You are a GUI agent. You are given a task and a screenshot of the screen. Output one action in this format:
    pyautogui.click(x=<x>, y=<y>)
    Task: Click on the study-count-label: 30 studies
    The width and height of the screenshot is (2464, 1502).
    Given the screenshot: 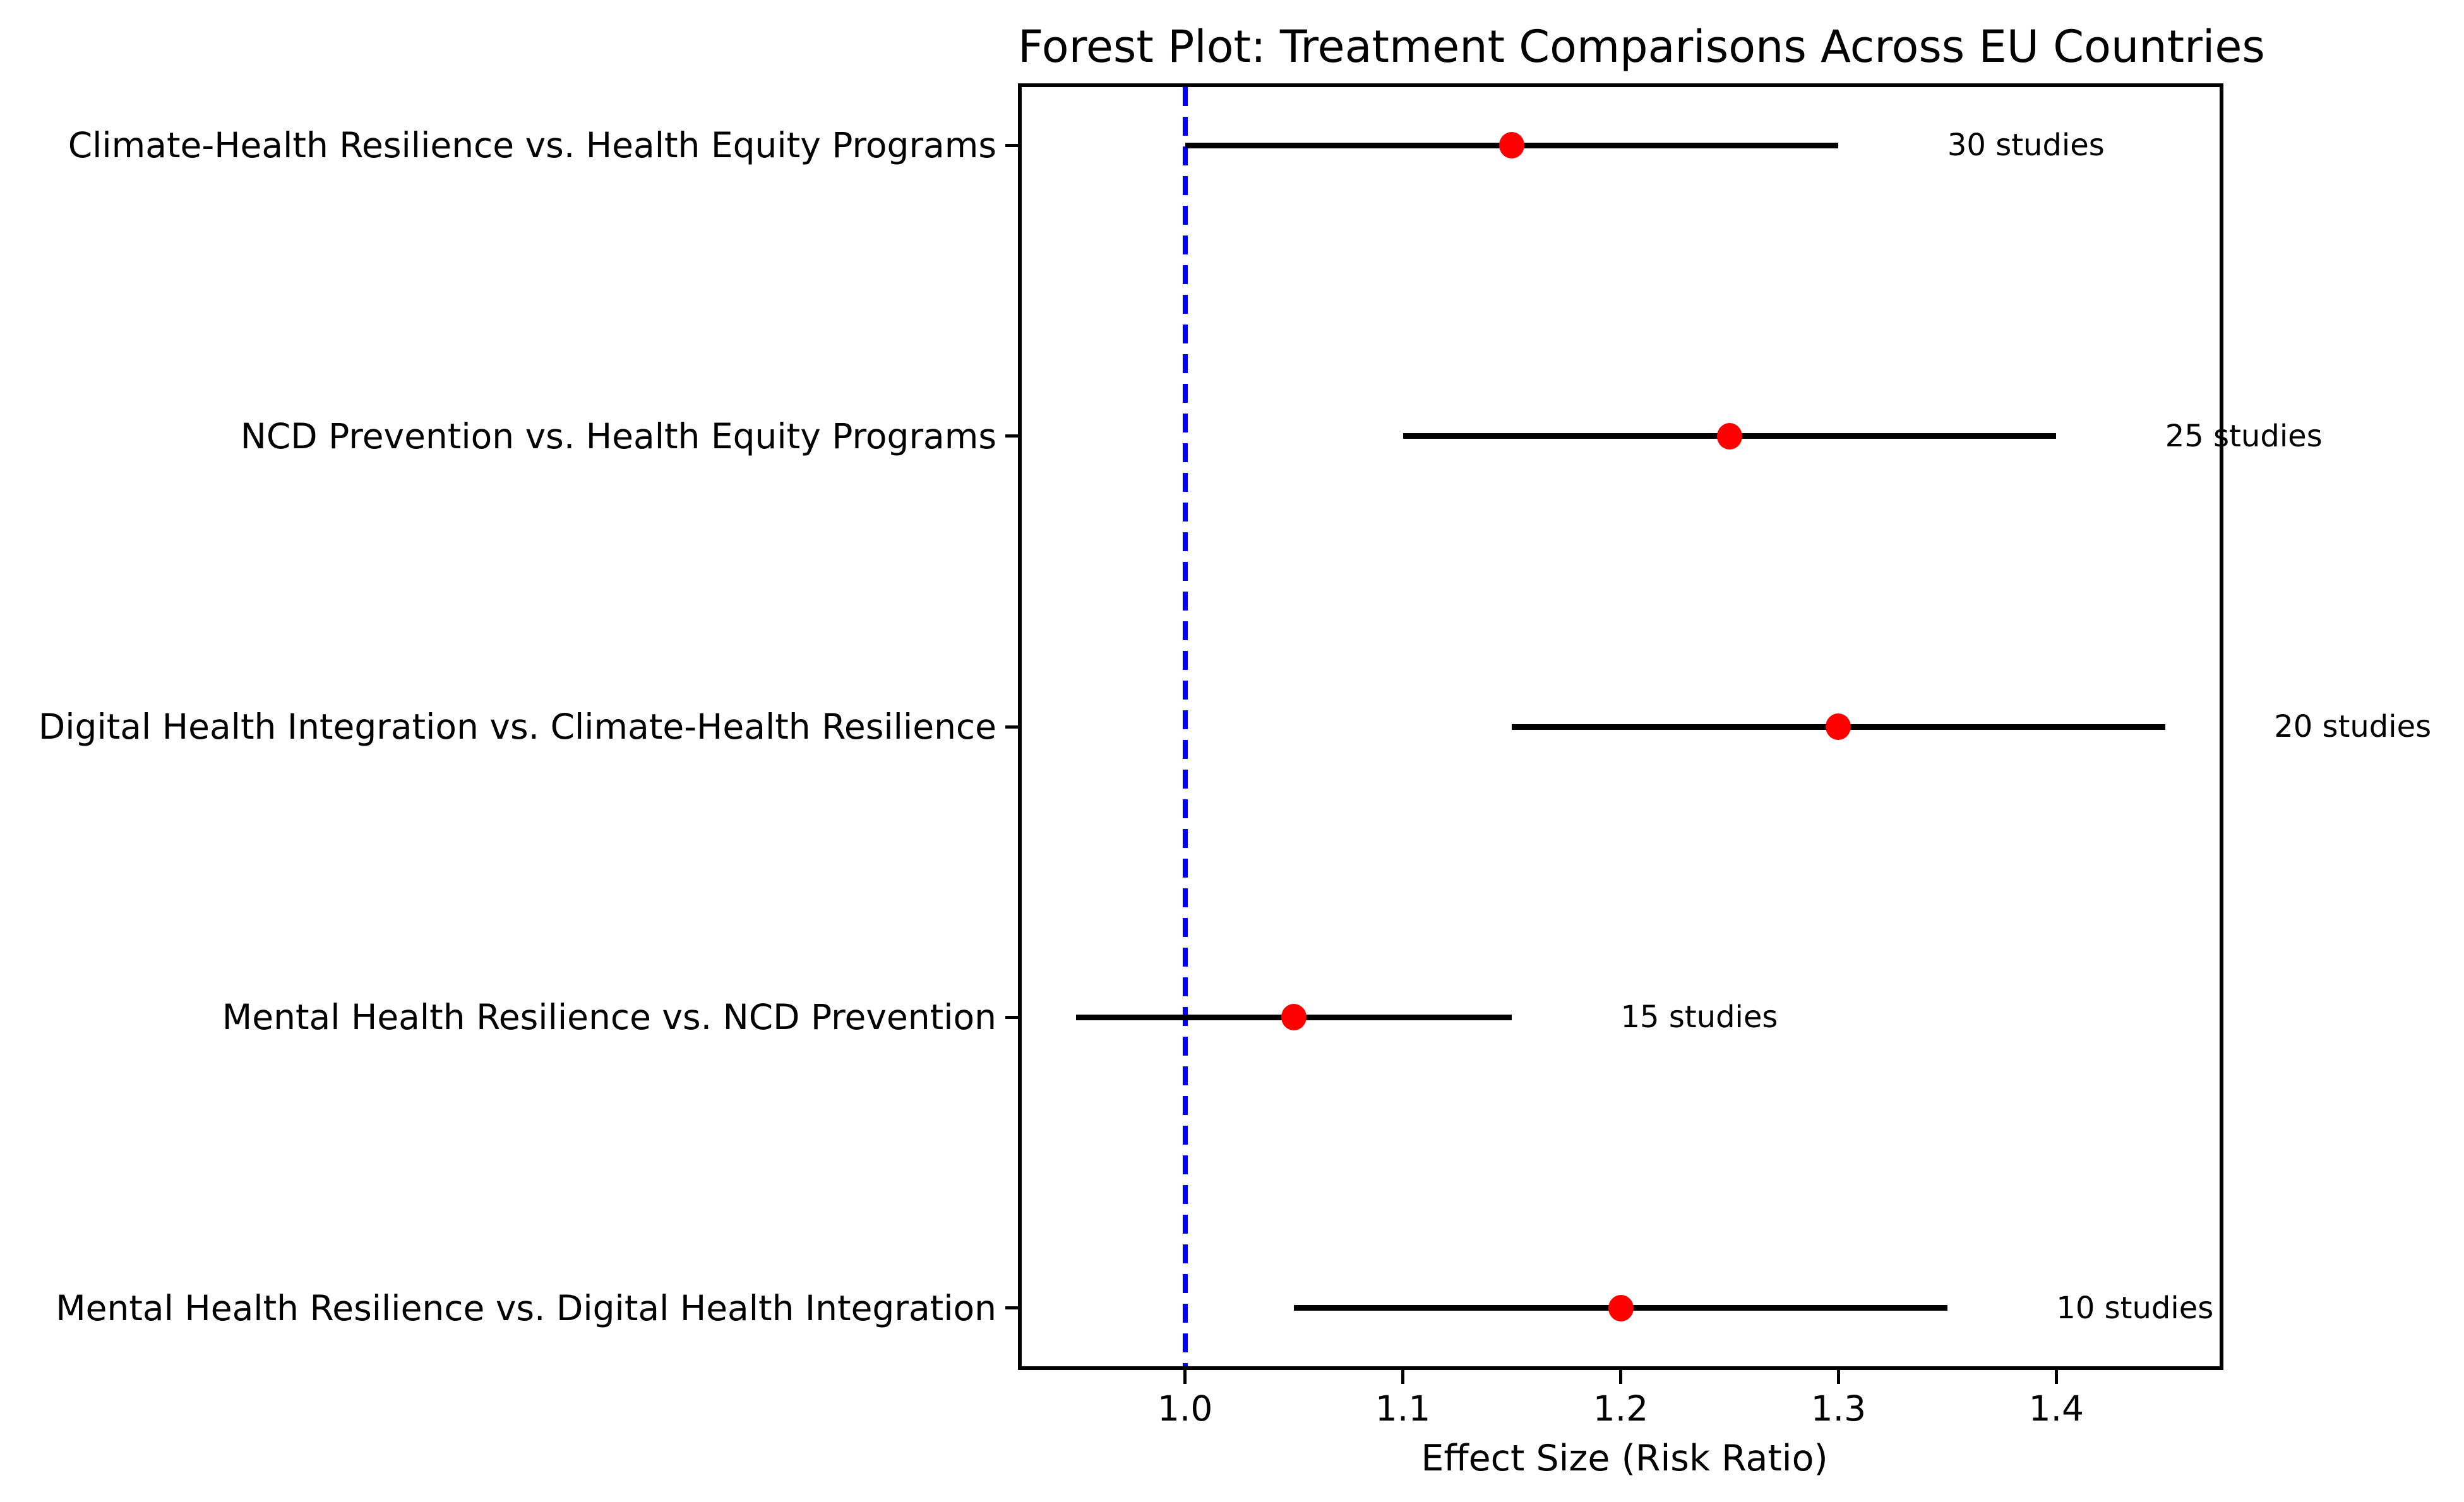 What is the action you would take?
    pyautogui.click(x=2026, y=146)
    